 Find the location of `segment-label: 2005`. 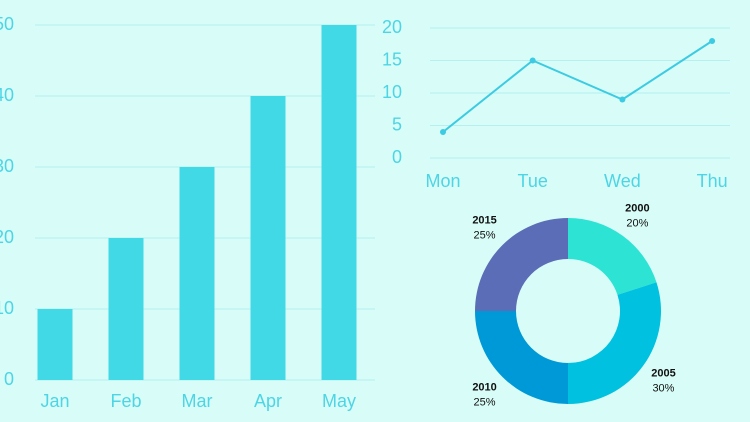

segment-label: 2005 is located at coordinates (663, 373).